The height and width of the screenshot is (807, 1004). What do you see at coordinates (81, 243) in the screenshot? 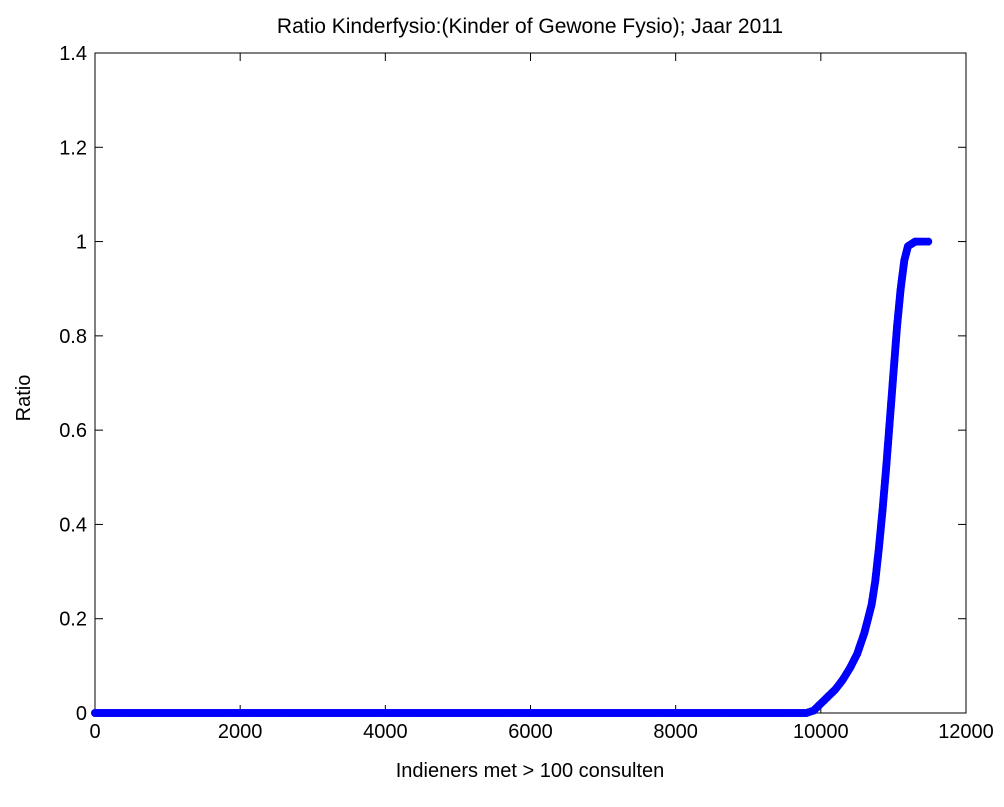
I see `y-tick-label: 1` at bounding box center [81, 243].